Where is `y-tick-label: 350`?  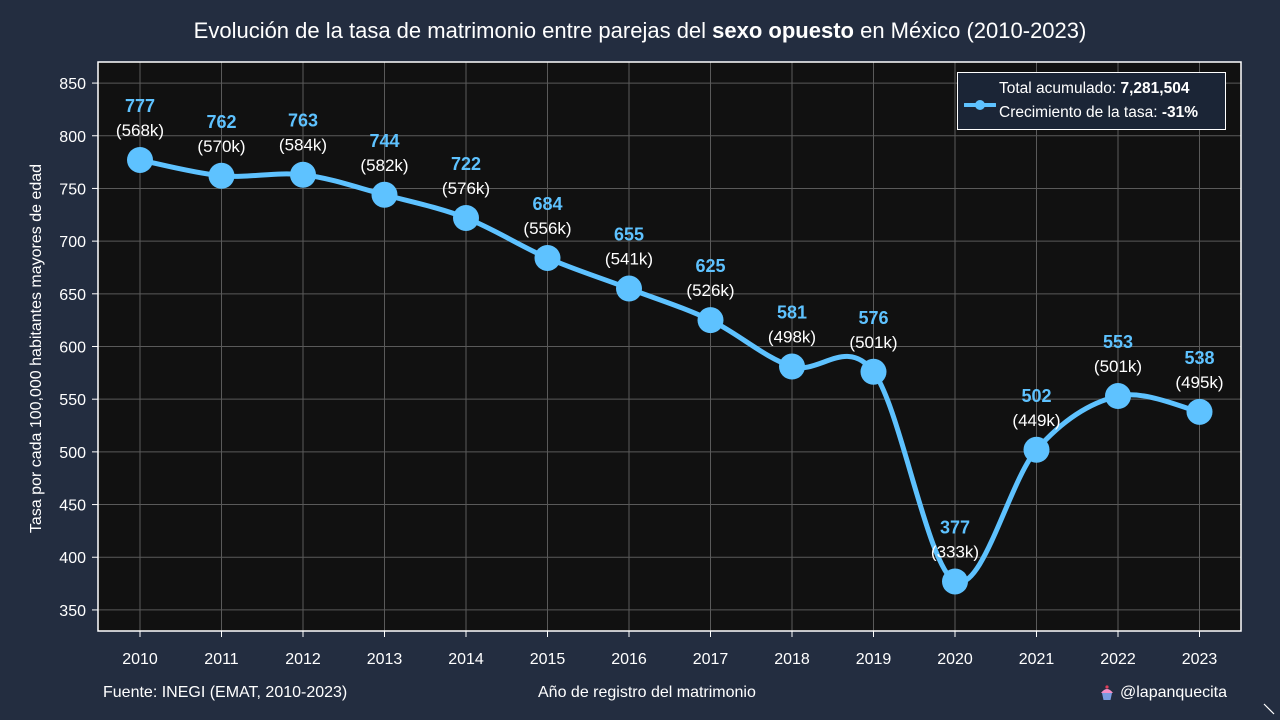
y-tick-label: 350 is located at coordinates (72, 611).